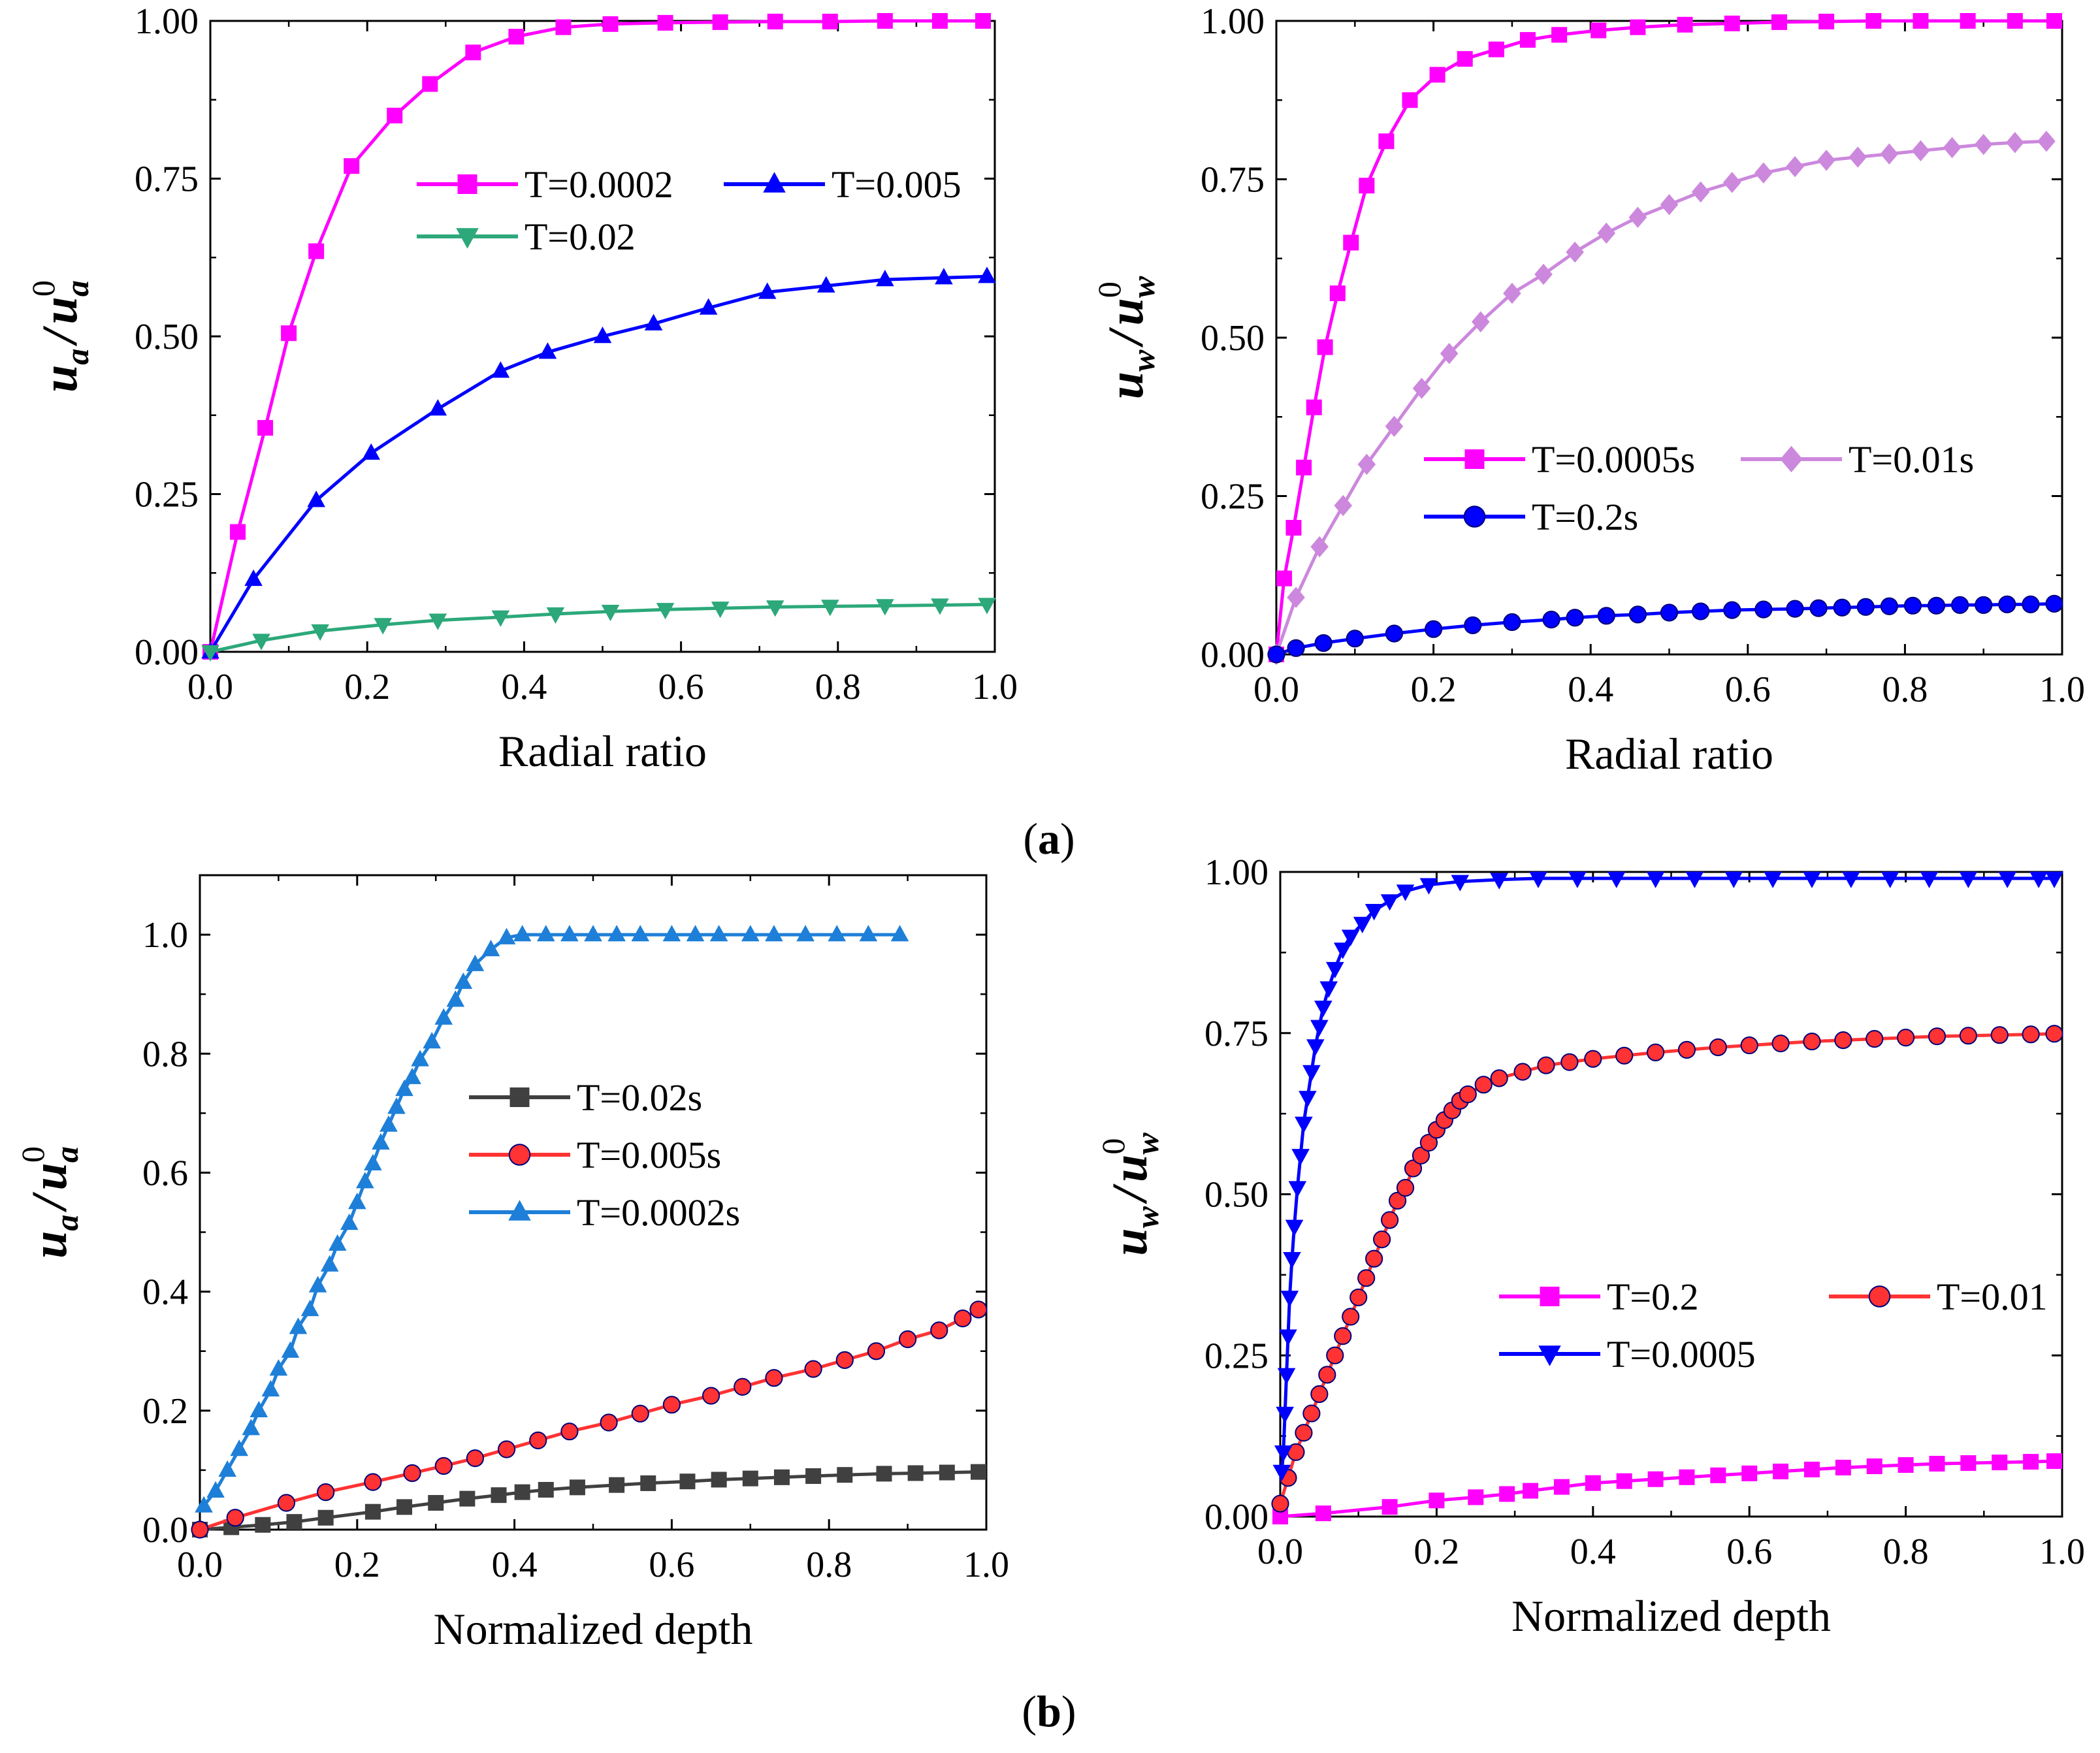 The image size is (2100, 1753). I want to click on series-T=0.0005, so click(1667, 1176).